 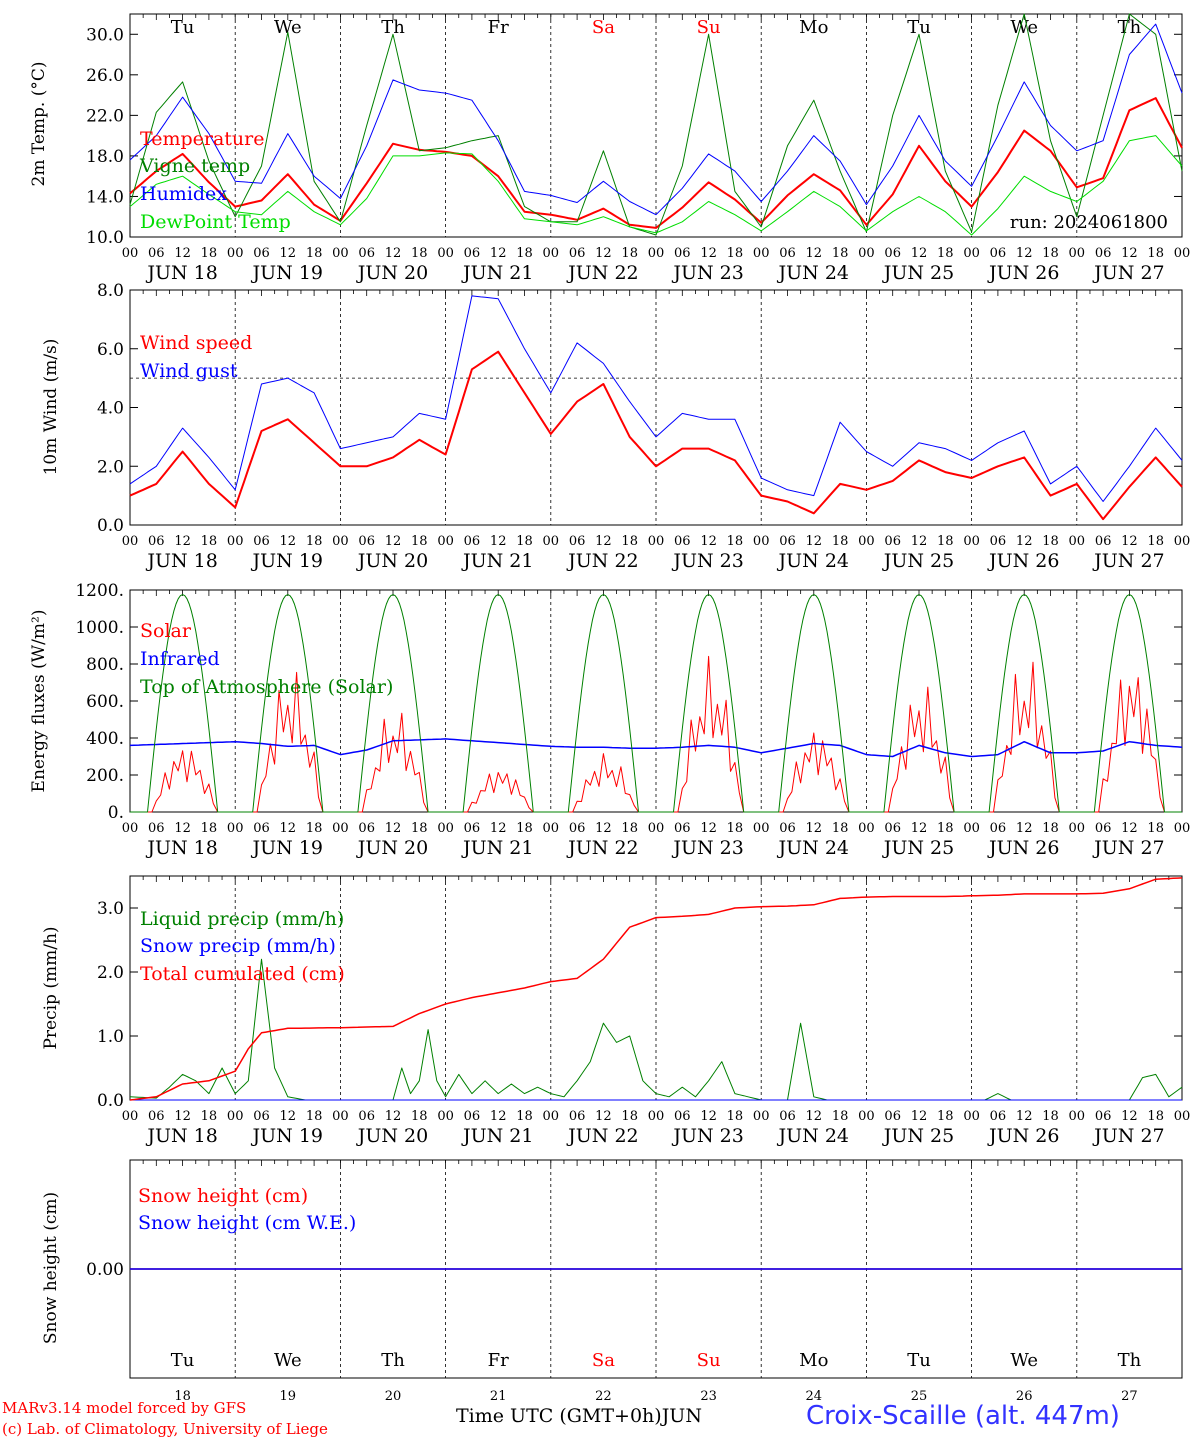 I want to click on panel4-legend-liquid-precip-mm-h: Liquid precip (mm/h), so click(x=242, y=919).